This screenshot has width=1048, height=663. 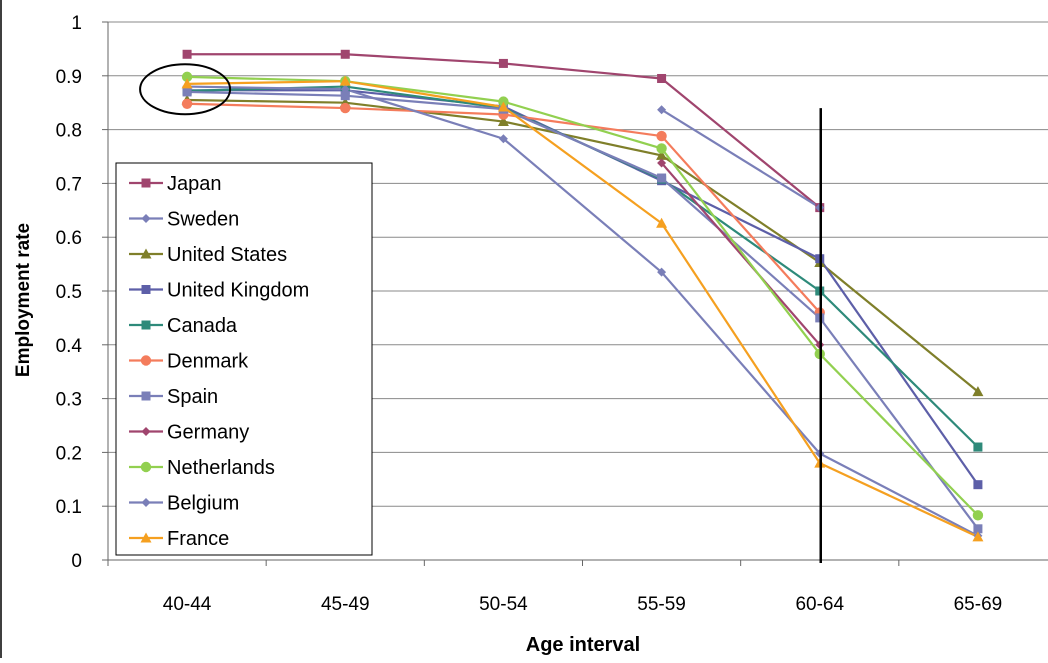 What do you see at coordinates (146, 537) in the screenshot?
I see `legend-marker-france` at bounding box center [146, 537].